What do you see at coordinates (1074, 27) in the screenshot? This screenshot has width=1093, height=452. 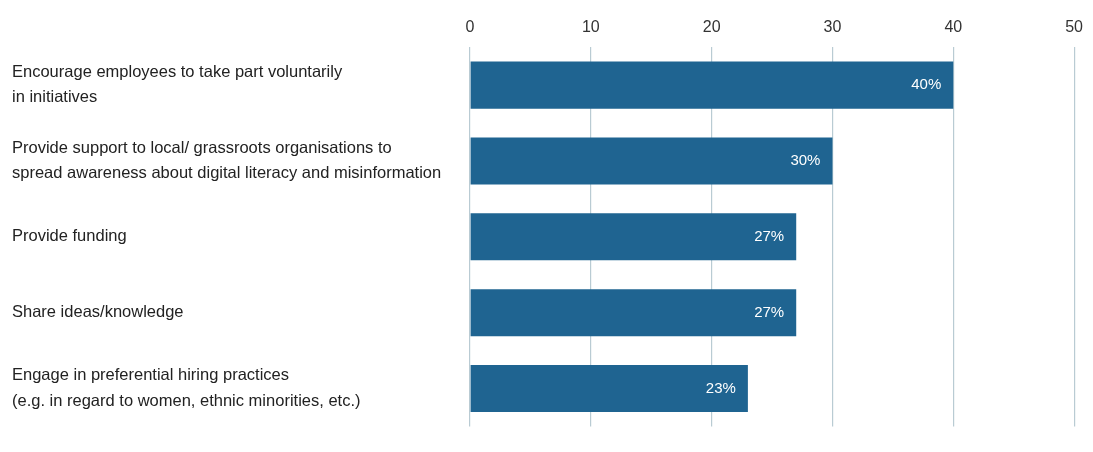 I see `x-tick-label: 50` at bounding box center [1074, 27].